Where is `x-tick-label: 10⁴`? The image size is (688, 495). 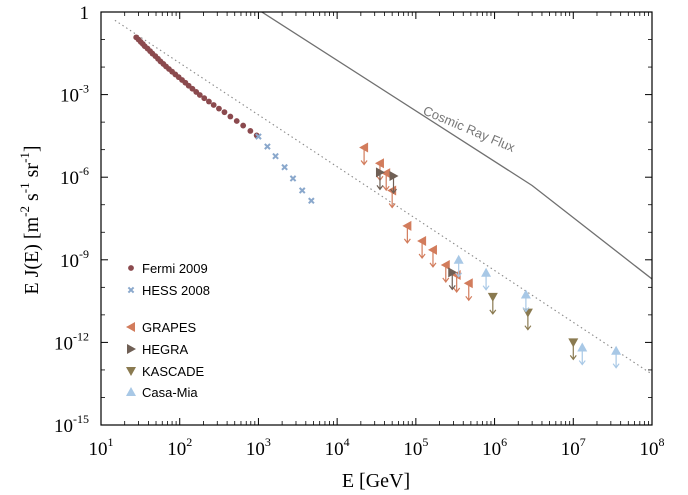 x-tick-label: 10⁴ is located at coordinates (337, 447).